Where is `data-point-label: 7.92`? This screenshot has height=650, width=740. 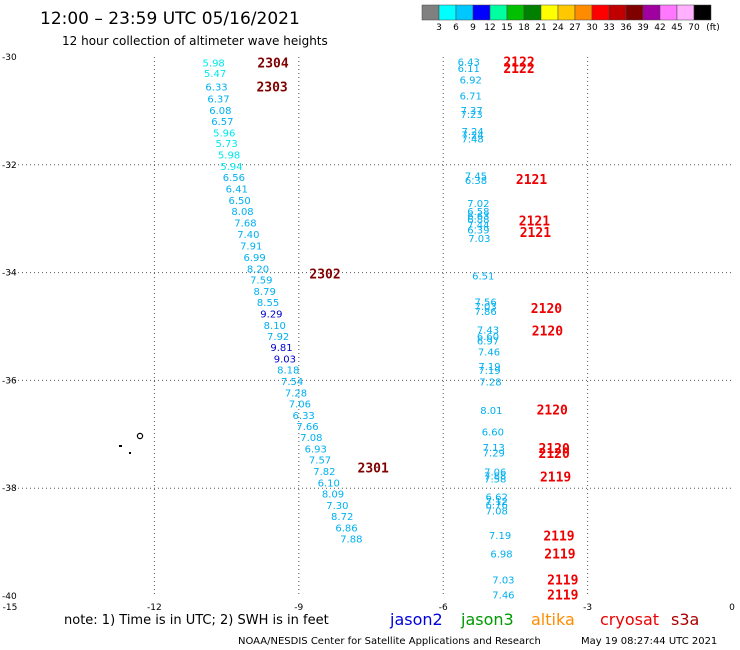
data-point-label: 7.92 is located at coordinates (278, 337).